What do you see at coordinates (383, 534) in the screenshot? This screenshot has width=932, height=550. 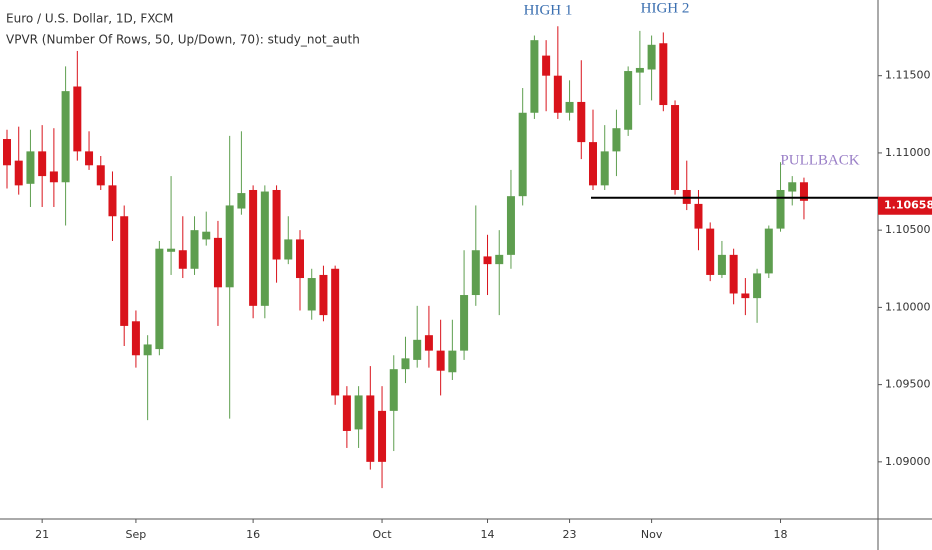 I see `x-tick-label: Oct` at bounding box center [383, 534].